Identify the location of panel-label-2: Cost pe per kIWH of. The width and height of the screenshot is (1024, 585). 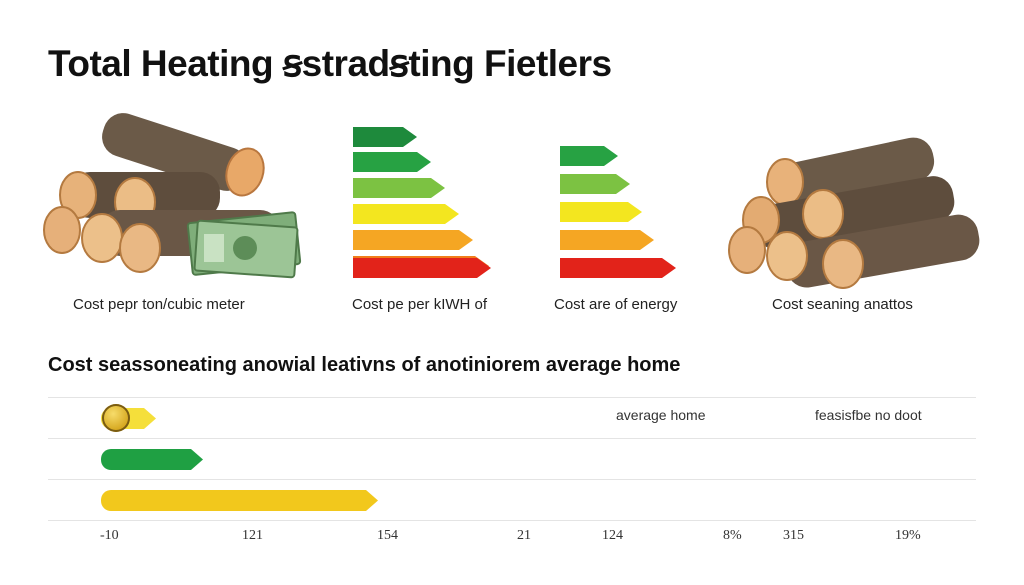
(420, 304).